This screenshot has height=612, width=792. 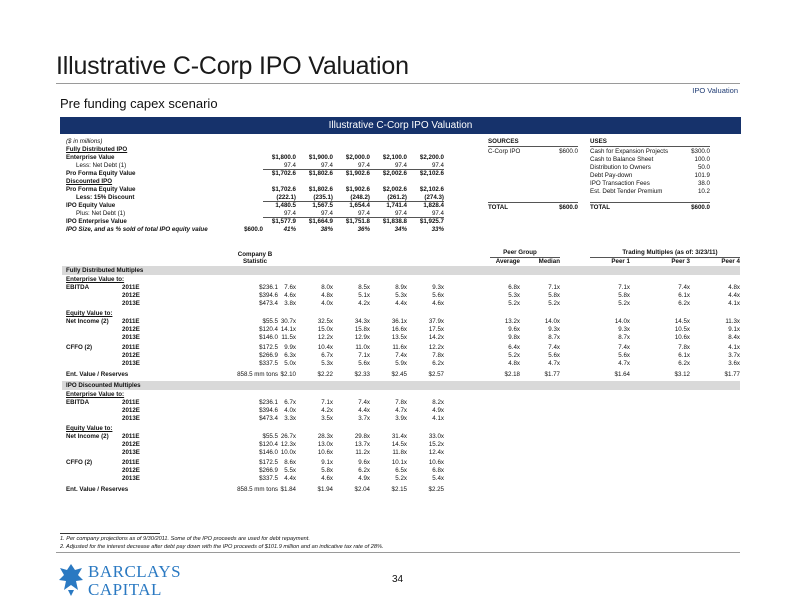 What do you see at coordinates (325, 329) in the screenshot?
I see `multiple-cell: 15.0x` at bounding box center [325, 329].